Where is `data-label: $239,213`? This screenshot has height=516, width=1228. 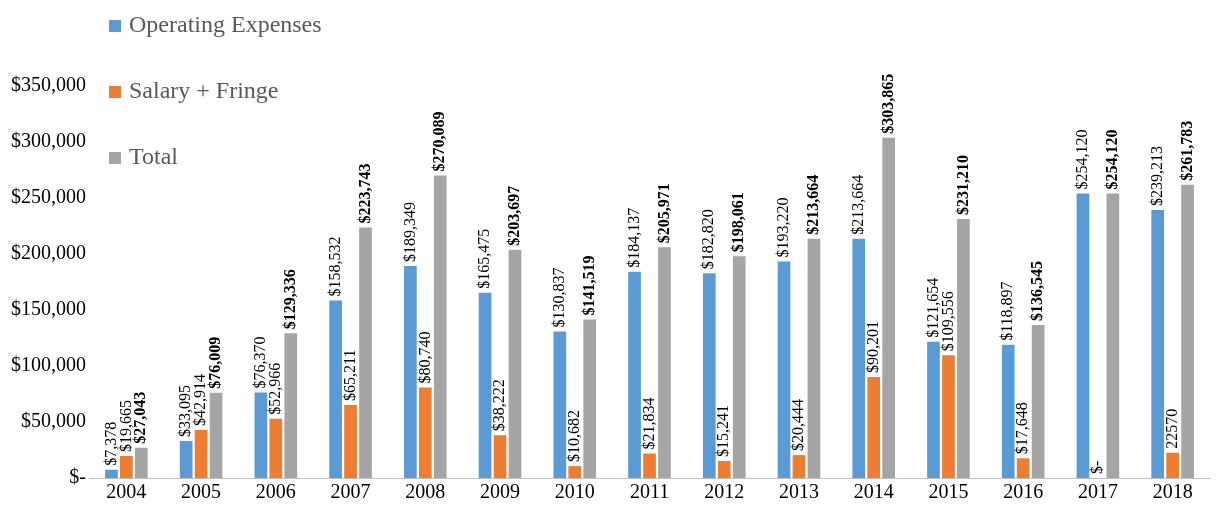
data-label: $239,213 is located at coordinates (1156, 176).